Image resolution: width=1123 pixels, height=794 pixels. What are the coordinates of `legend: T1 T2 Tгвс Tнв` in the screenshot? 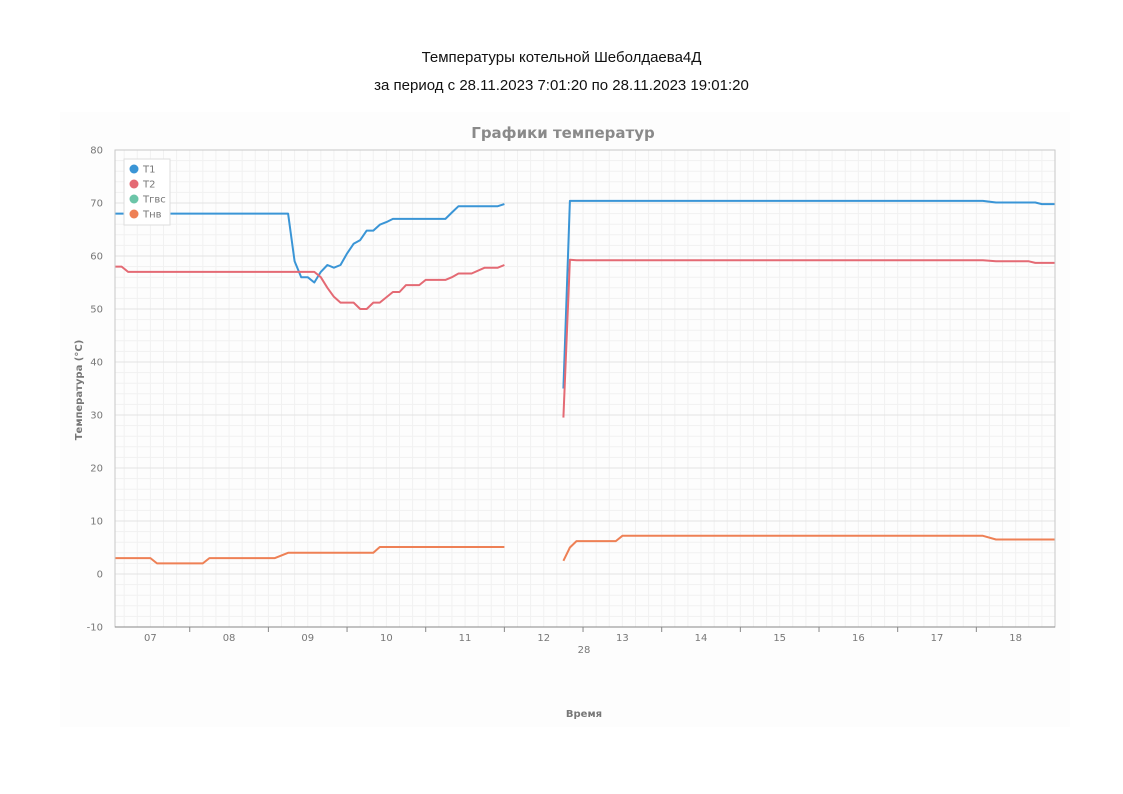 It's located at (147, 192).